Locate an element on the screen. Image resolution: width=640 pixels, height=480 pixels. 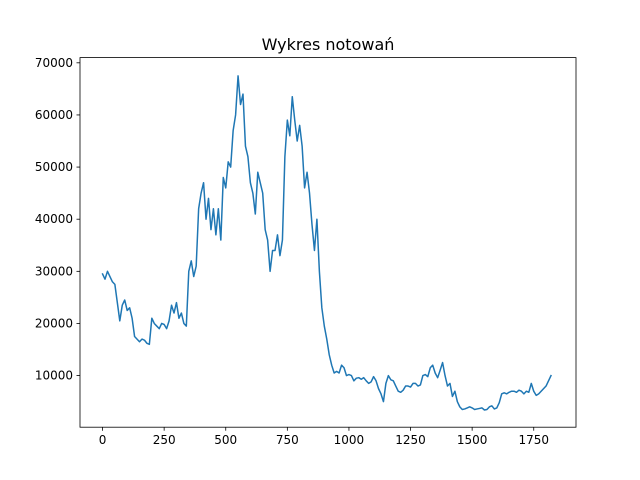
x-tick-label: 500 is located at coordinates (225, 440).